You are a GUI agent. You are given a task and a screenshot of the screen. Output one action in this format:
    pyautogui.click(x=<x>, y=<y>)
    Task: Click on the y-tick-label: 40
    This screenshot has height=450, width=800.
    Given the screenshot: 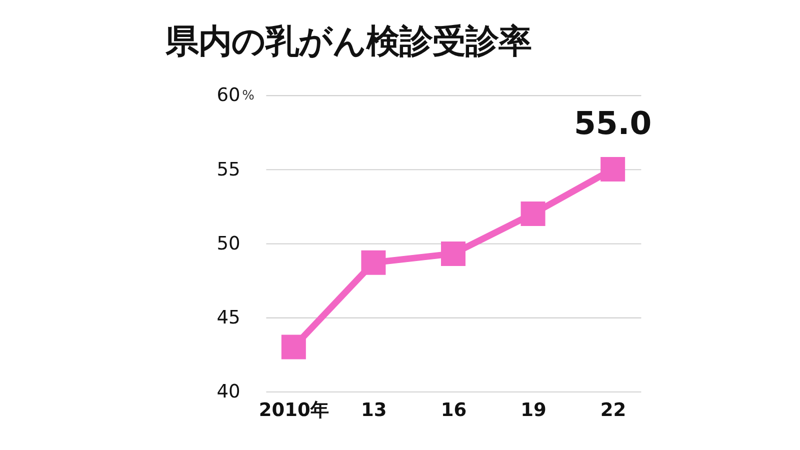 What is the action you would take?
    pyautogui.click(x=228, y=392)
    